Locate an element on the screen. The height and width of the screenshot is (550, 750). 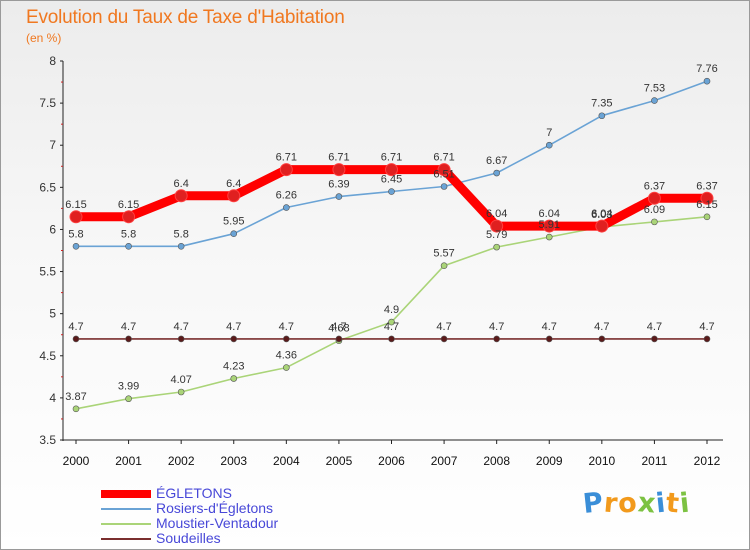
data-label: 3.87 is located at coordinates (75, 397).